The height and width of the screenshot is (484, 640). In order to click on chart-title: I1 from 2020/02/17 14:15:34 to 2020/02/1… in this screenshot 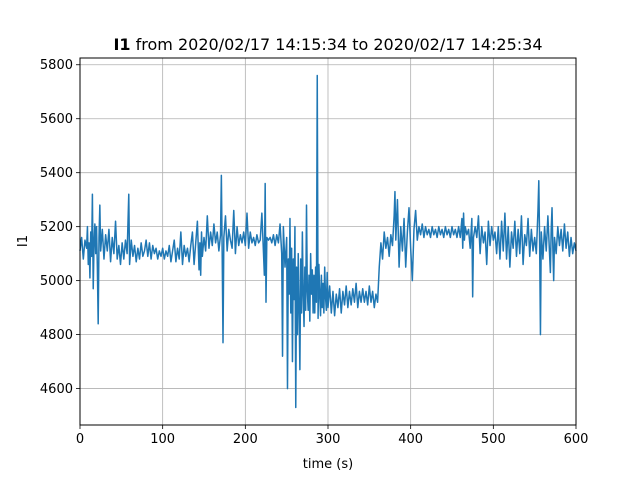, I will do `click(327, 44)`.